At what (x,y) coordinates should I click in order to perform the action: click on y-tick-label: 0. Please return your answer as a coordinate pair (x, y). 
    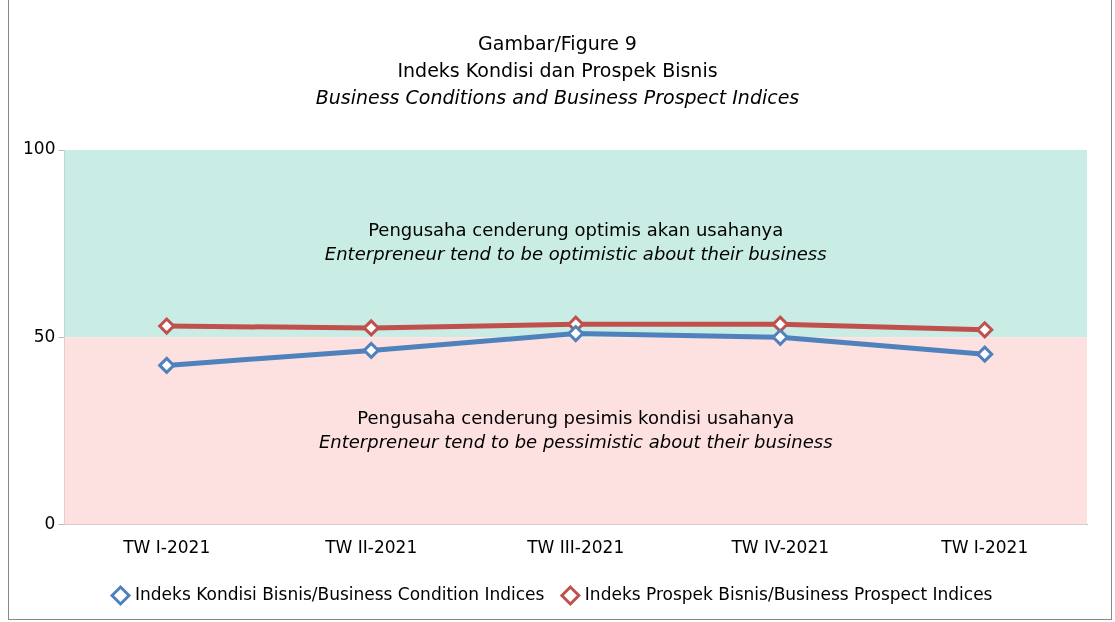
    Looking at the image, I should click on (50, 523).